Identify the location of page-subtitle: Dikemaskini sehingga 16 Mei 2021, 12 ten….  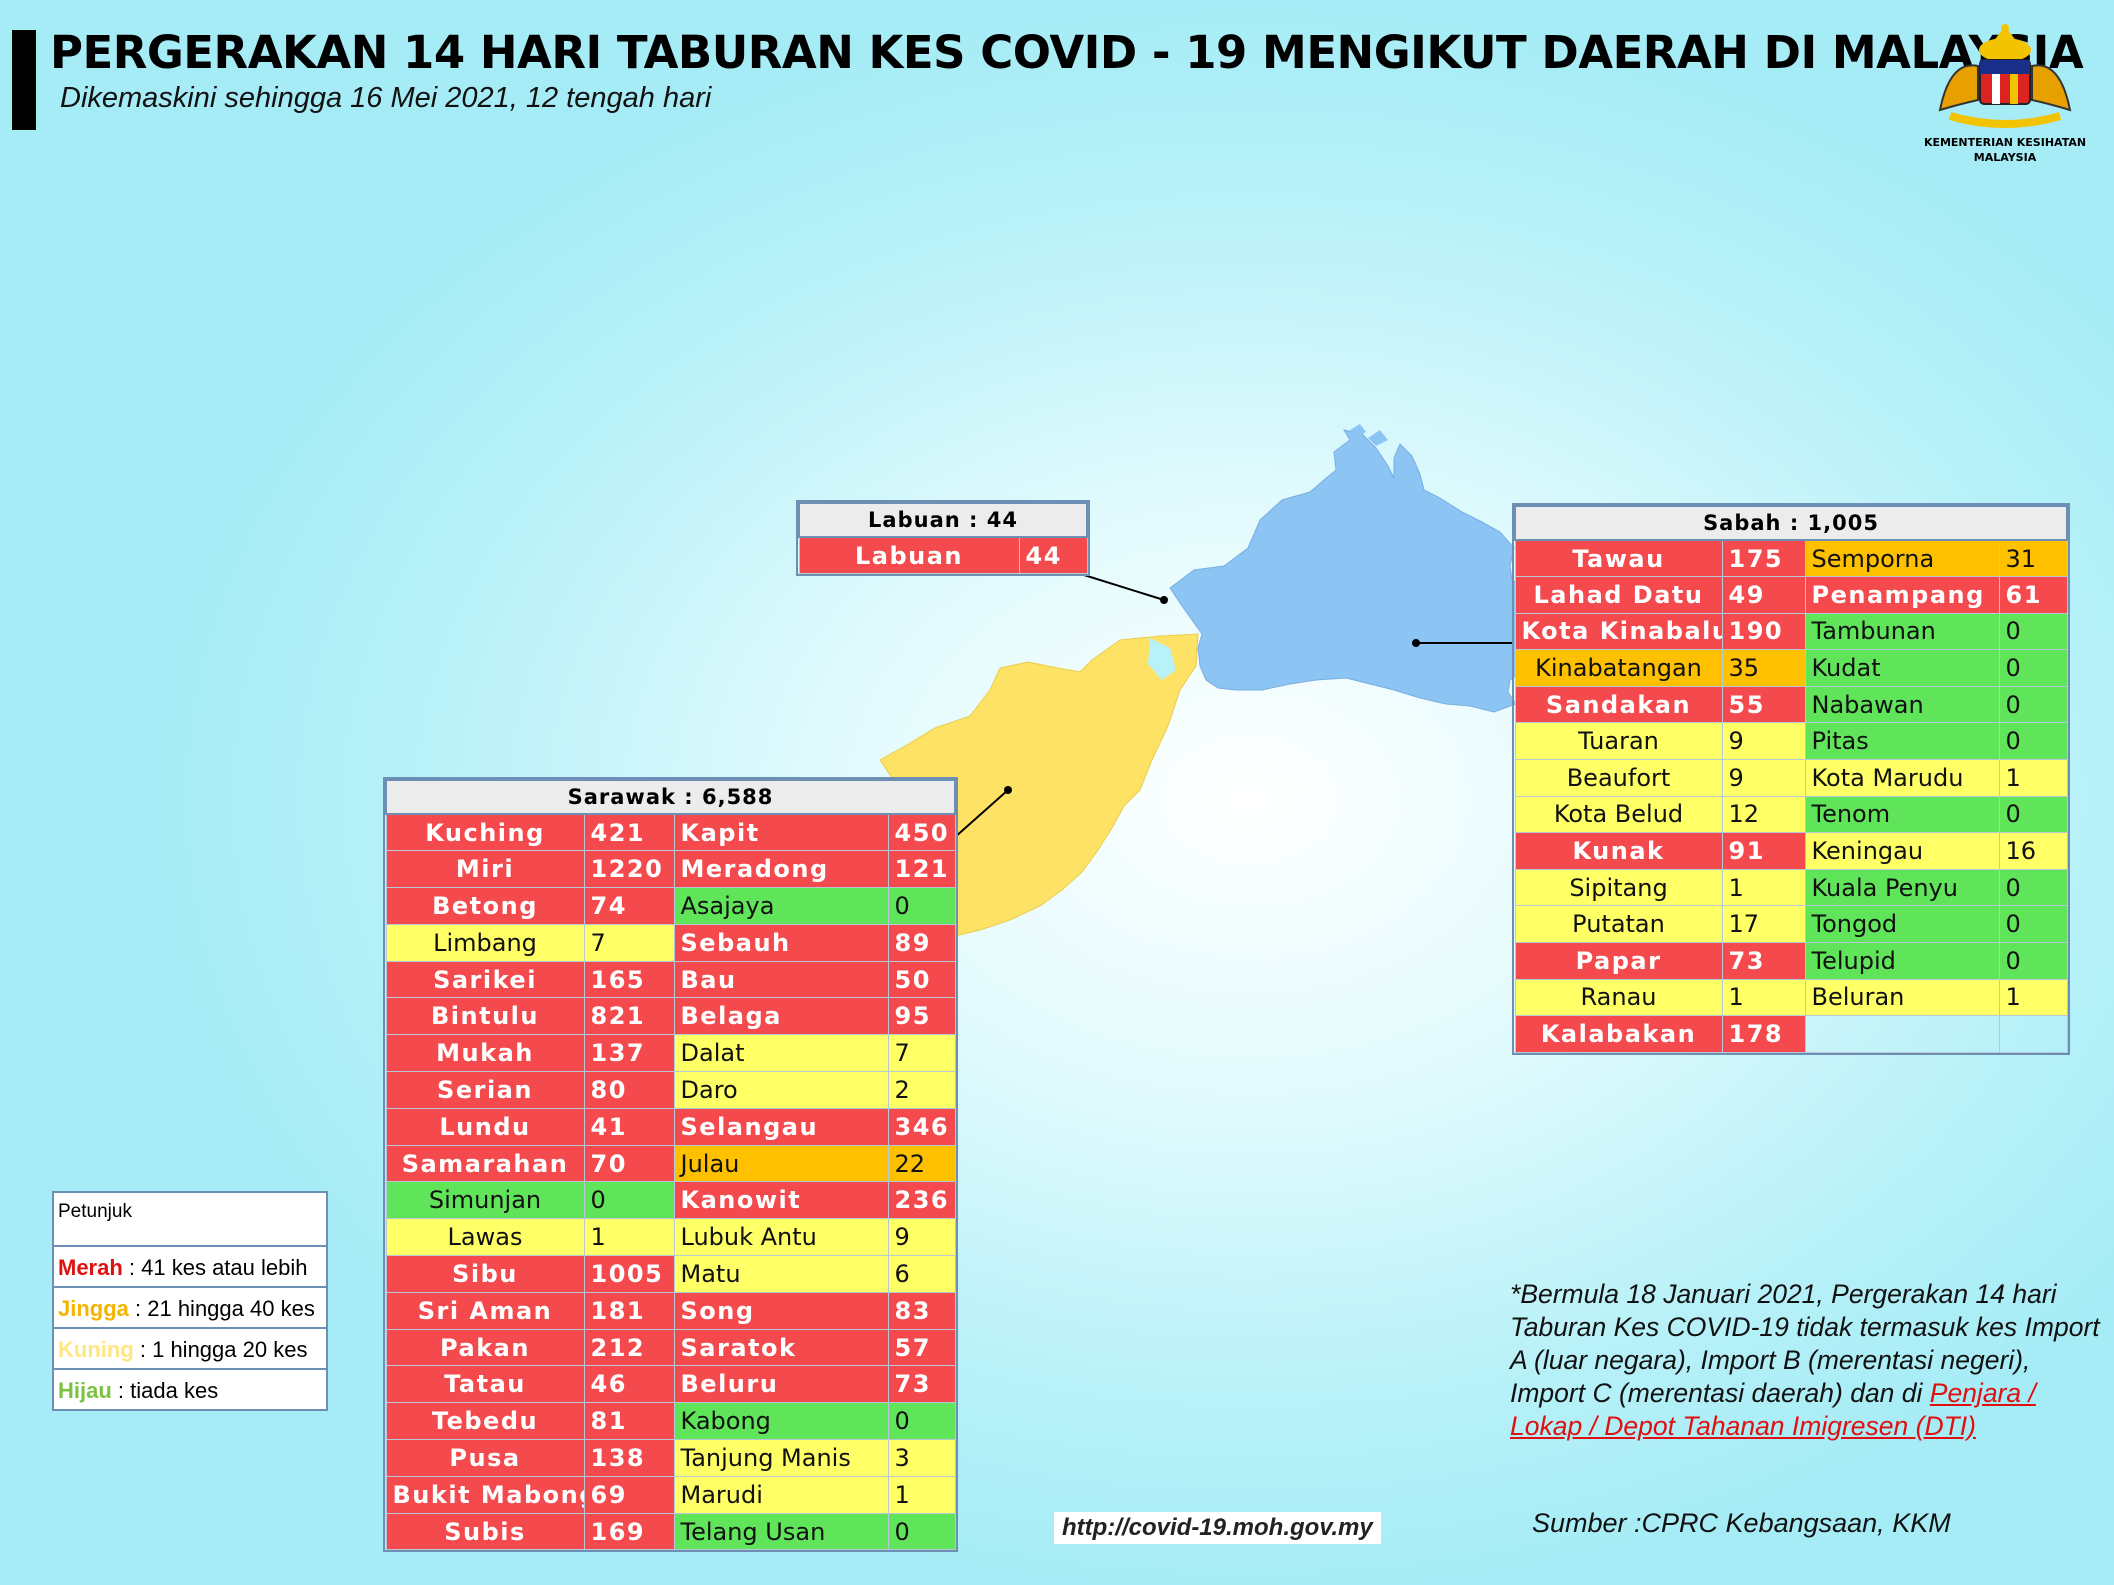
(386, 98).